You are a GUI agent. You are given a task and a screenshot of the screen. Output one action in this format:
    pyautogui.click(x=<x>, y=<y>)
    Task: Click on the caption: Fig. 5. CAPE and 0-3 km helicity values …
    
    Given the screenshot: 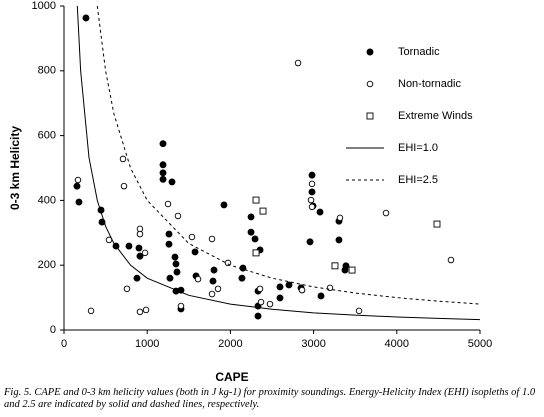 What is the action you would take?
    pyautogui.click(x=270, y=398)
    